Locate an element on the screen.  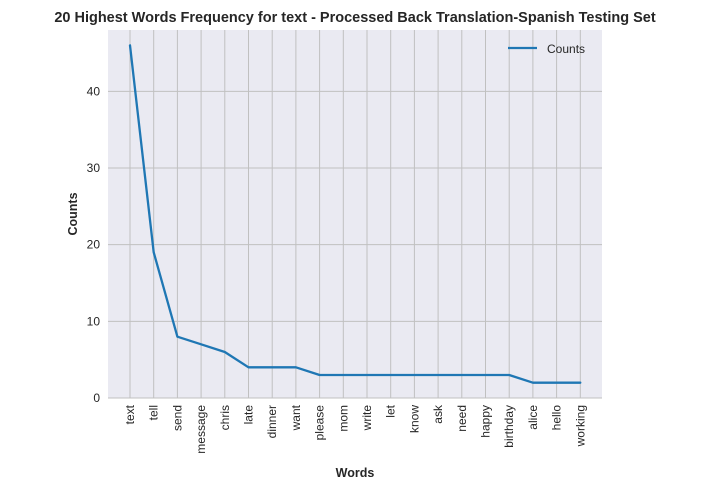
x-tick-label: birthday is located at coordinates (509, 426).